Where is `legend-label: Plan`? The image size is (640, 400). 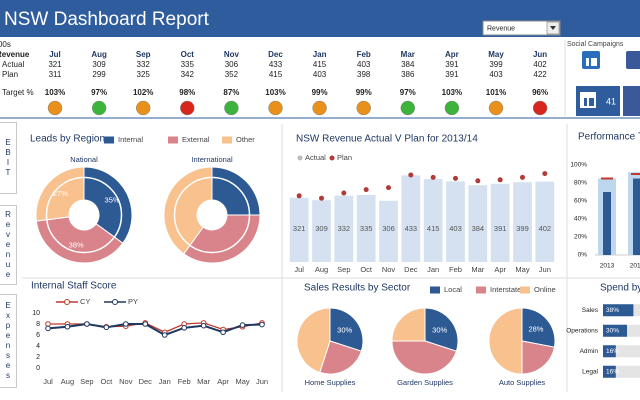
legend-label: Plan is located at coordinates (344, 157).